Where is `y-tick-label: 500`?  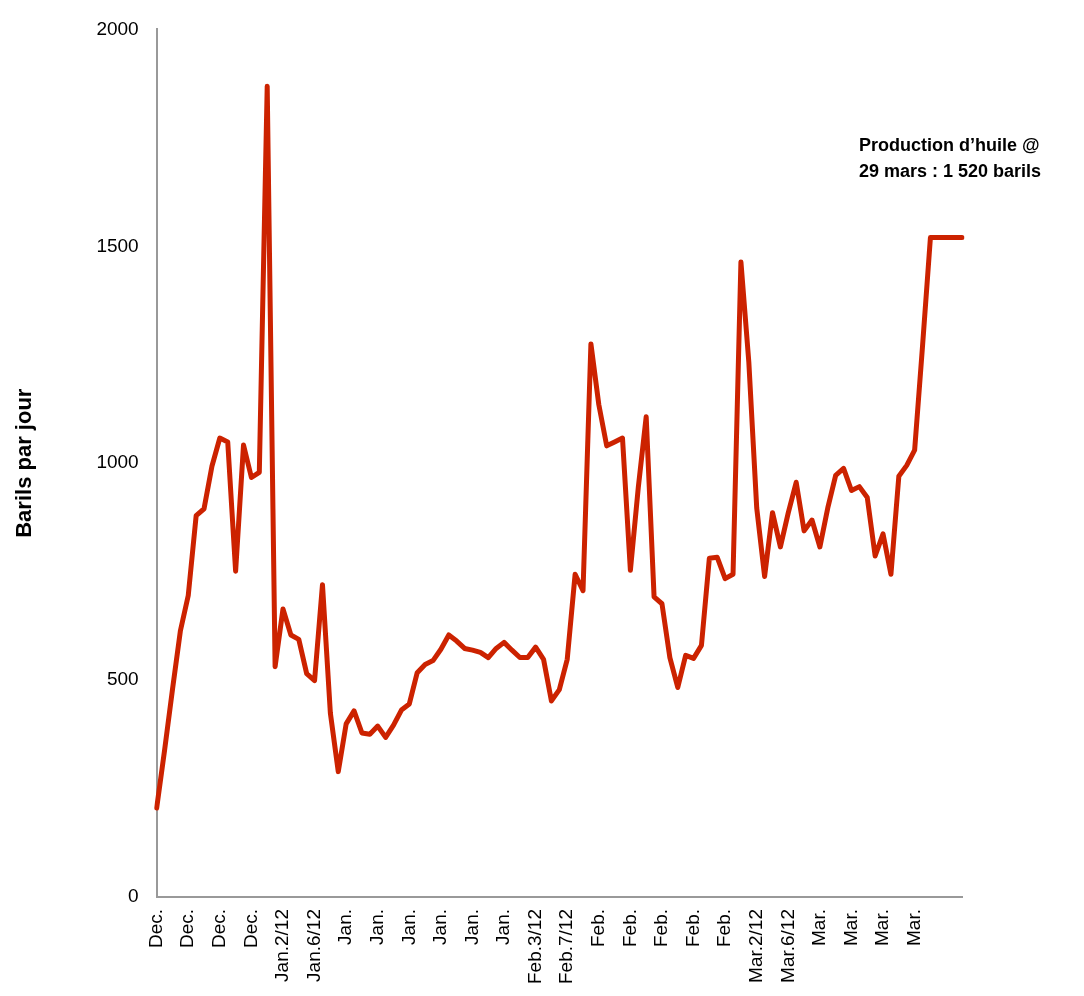 y-tick-label: 500 is located at coordinates (122, 679).